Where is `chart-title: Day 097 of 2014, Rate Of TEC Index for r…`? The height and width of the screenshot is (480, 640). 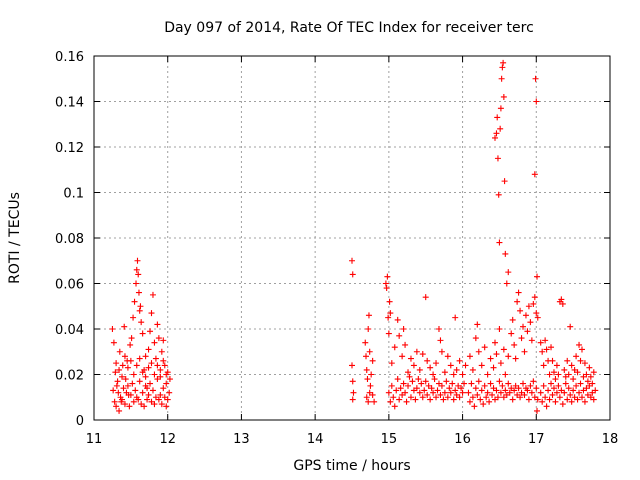
chart-title: Day 097 of 2014, Rate Of TEC Index for r… is located at coordinates (349, 28).